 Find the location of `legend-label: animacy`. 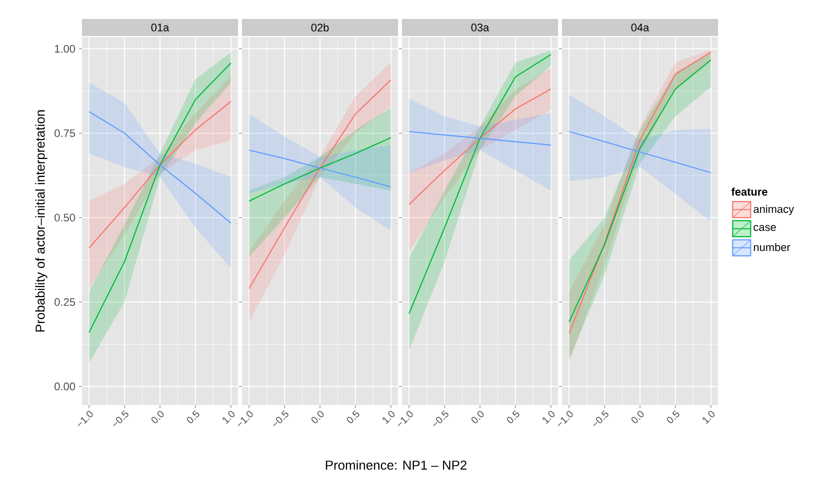

legend-label: animacy is located at coordinates (774, 210).